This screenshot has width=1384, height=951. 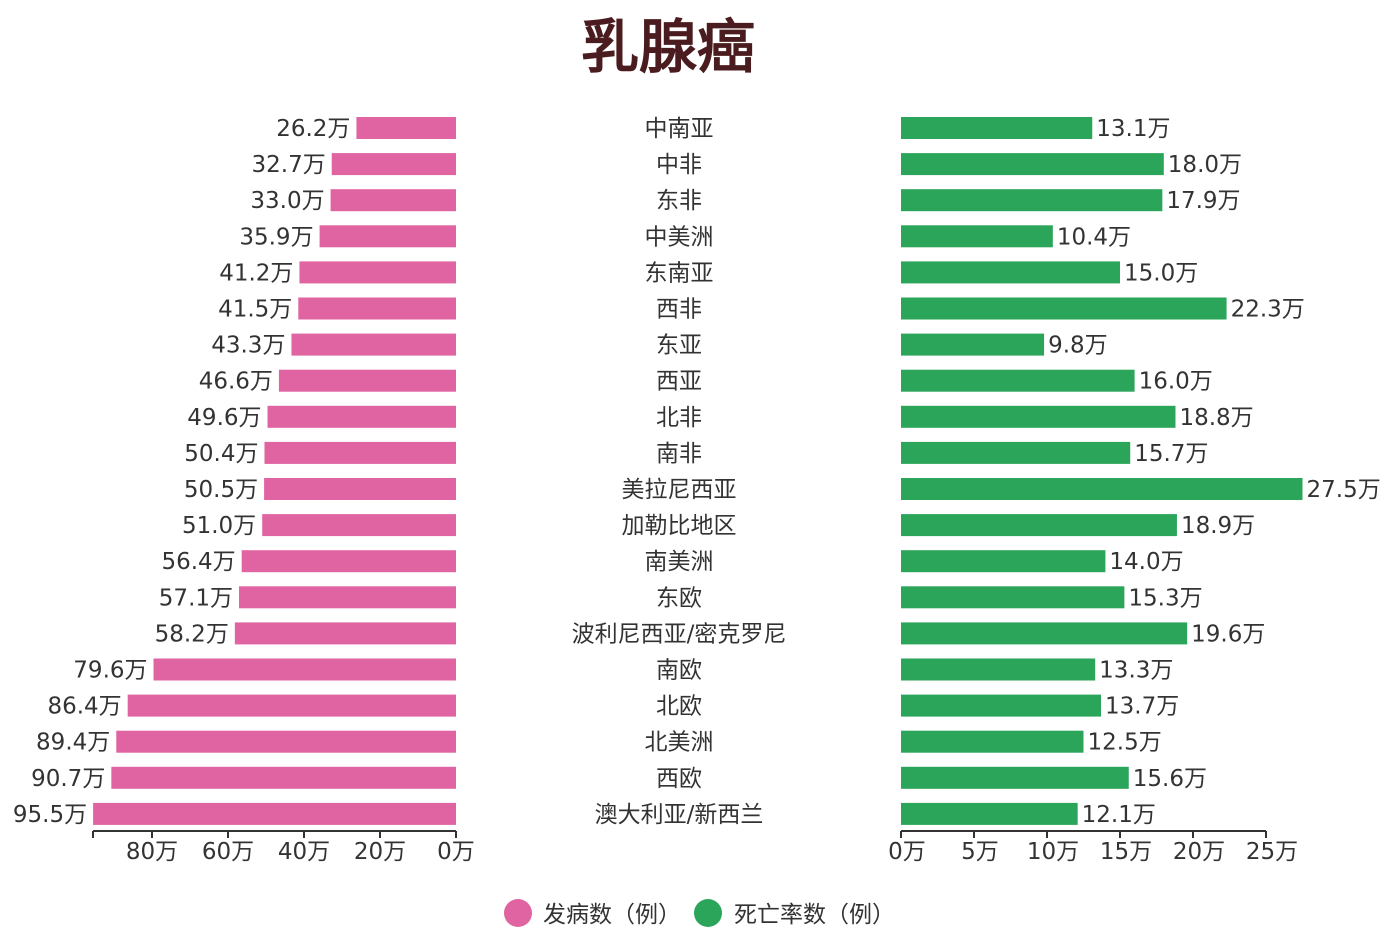 What do you see at coordinates (1176, 382) in the screenshot?
I see `mortality-value-label: 16.0万` at bounding box center [1176, 382].